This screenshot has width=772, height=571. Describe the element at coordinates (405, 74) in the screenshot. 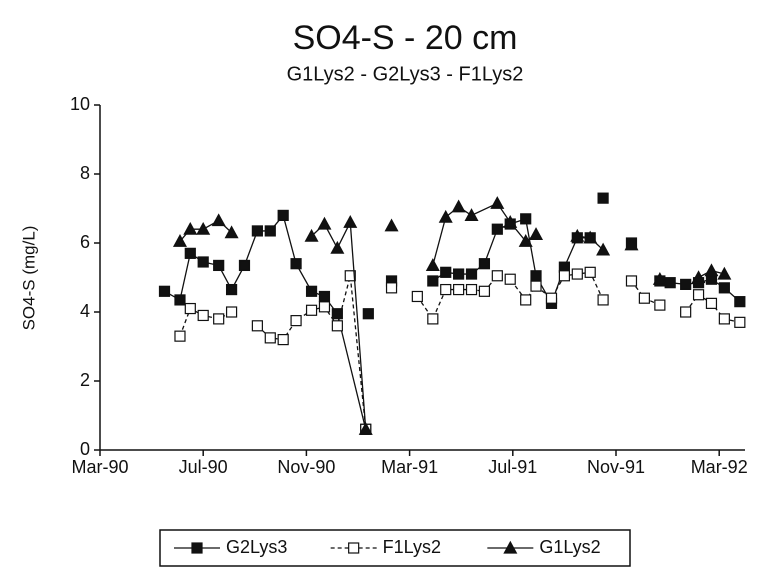

I see `chart-subtitle: G1Lys2 - G2Lys3 - F1Lys2` at that location.